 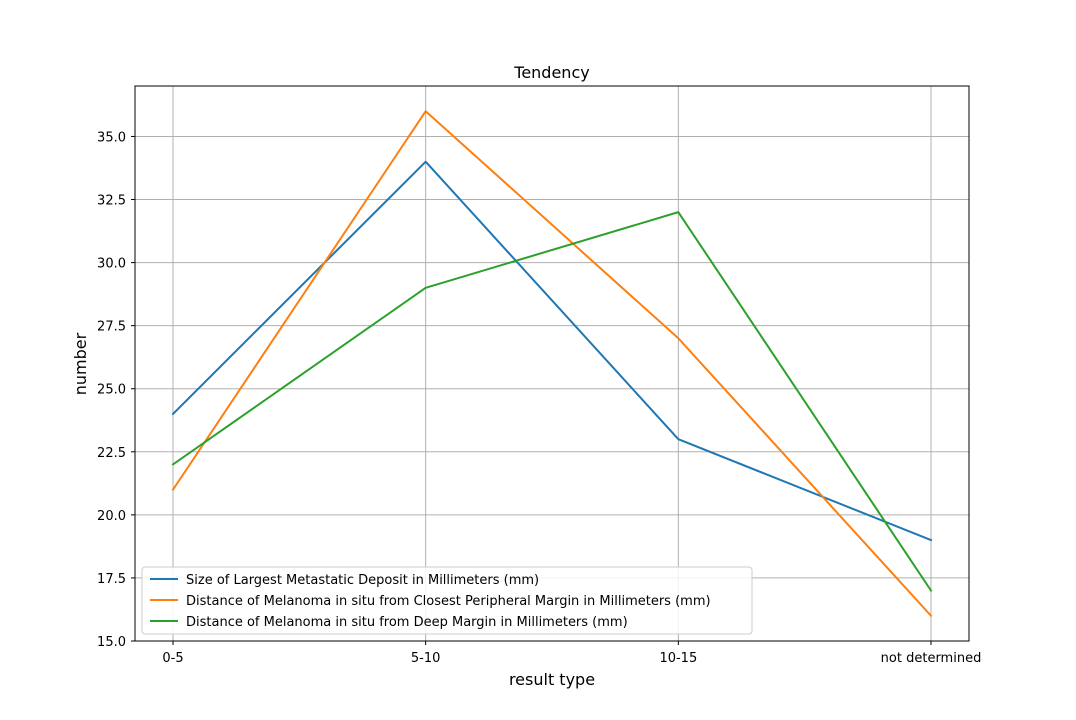 What do you see at coordinates (426, 658) in the screenshot?
I see `x-tick-label: 5-10` at bounding box center [426, 658].